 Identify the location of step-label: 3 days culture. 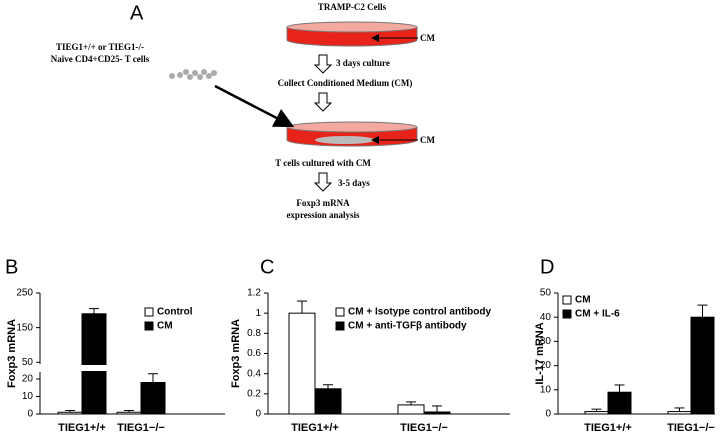
(363, 63).